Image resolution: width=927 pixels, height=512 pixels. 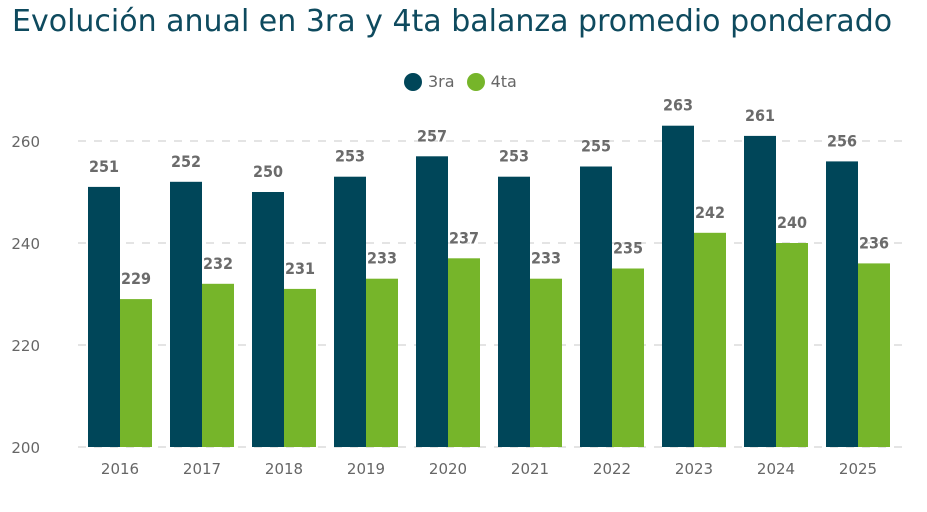 What do you see at coordinates (218, 263) in the screenshot?
I see `data-label-4ta-2017: 232` at bounding box center [218, 263].